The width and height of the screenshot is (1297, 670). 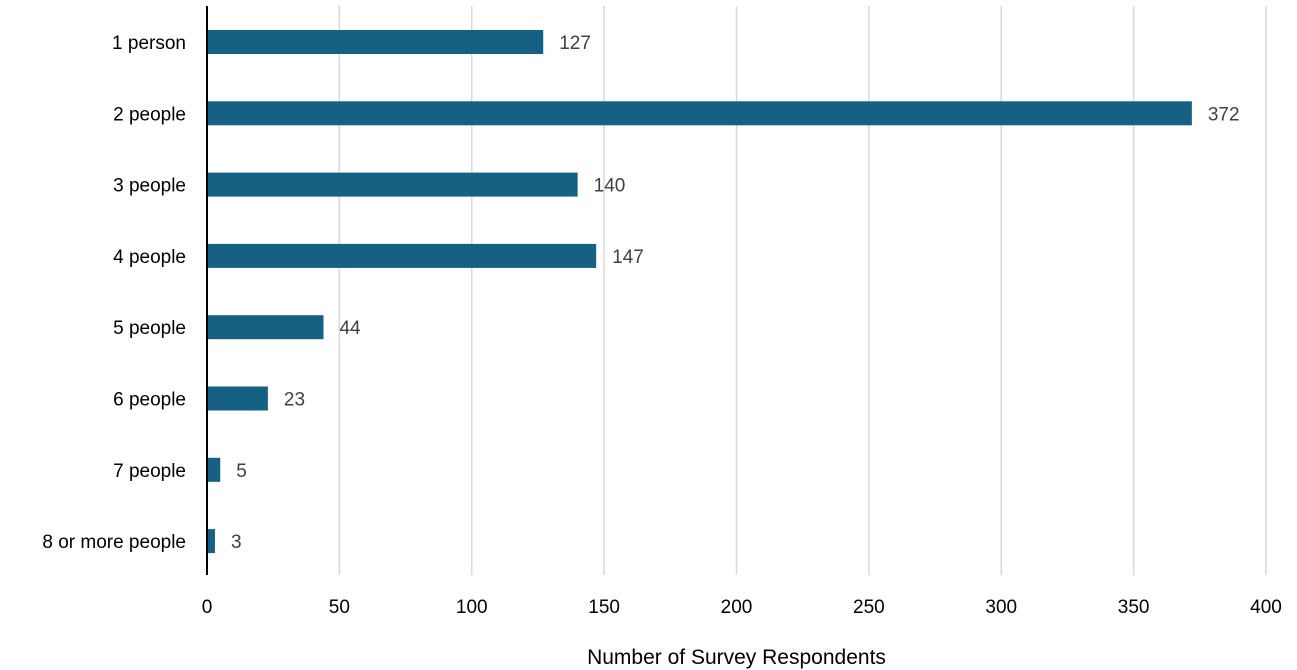 What do you see at coordinates (149, 400) in the screenshot?
I see `category-label: 6 people` at bounding box center [149, 400].